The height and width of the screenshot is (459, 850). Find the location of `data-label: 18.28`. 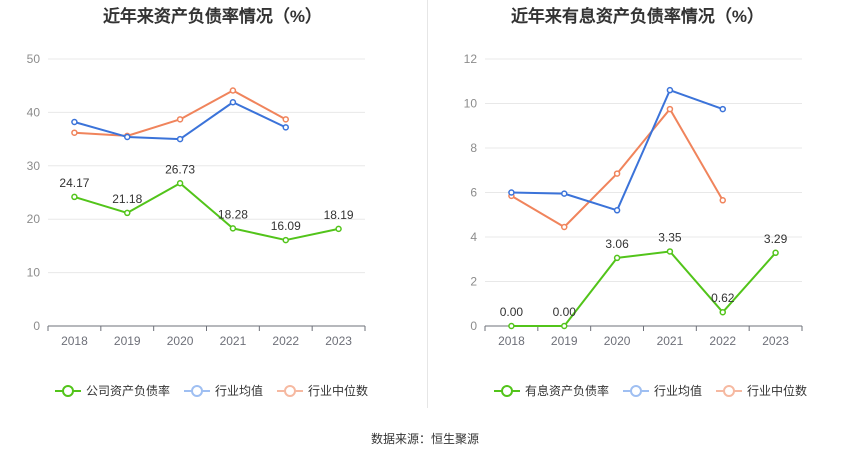

data-label: 18.28 is located at coordinates (233, 214).